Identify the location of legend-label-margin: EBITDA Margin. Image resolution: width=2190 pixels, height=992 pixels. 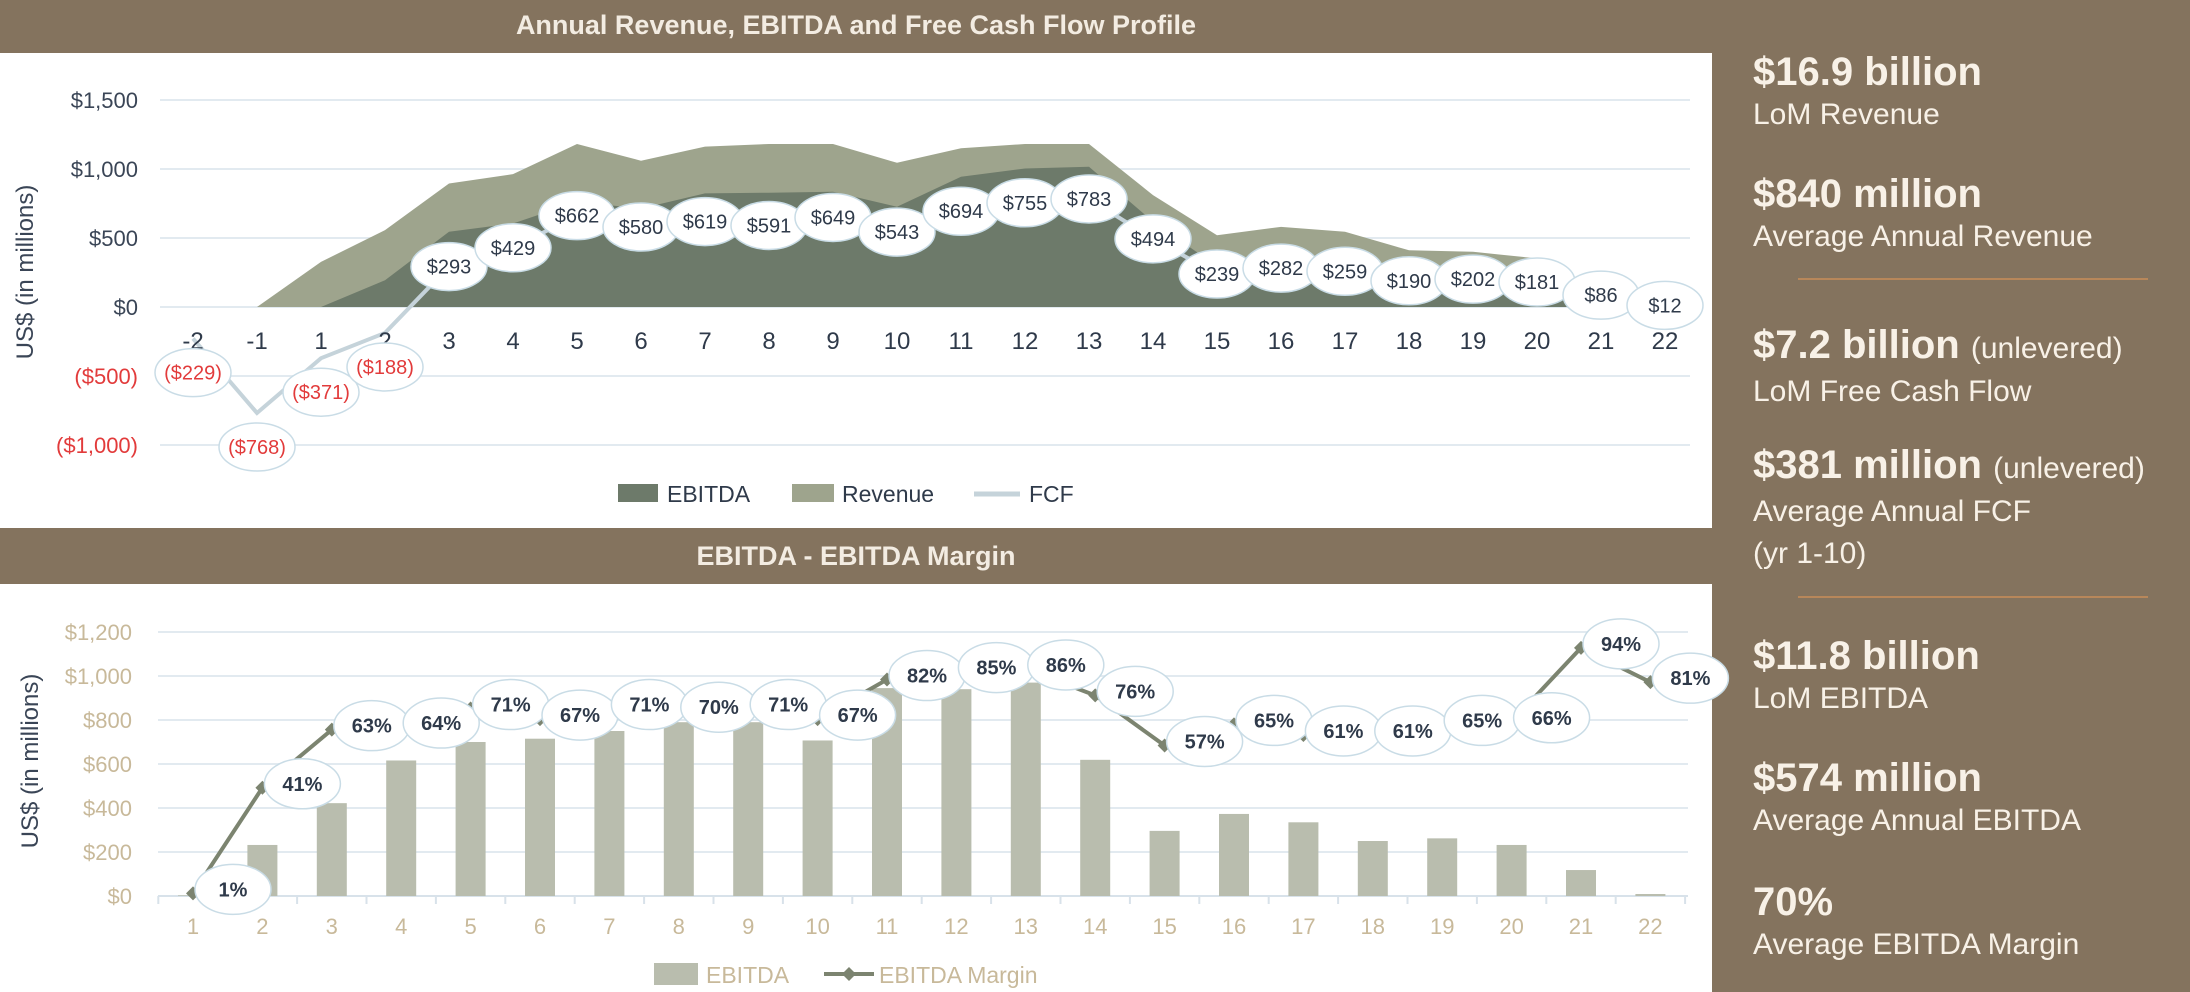
(958, 975).